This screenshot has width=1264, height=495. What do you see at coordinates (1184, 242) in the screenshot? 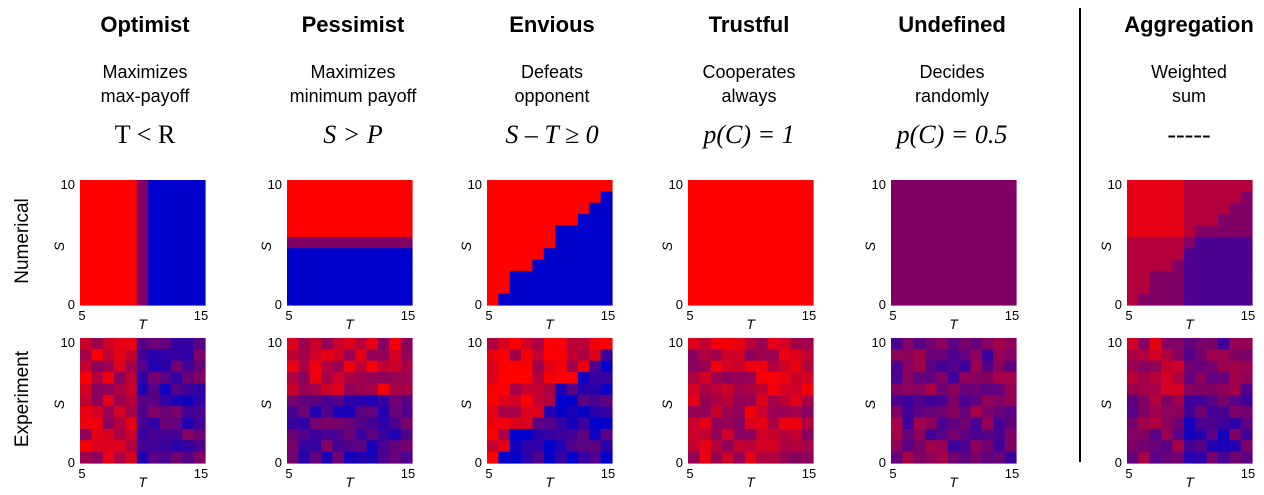
I see `column-aggregation: Aggregation Weighted sum -----` at bounding box center [1184, 242].